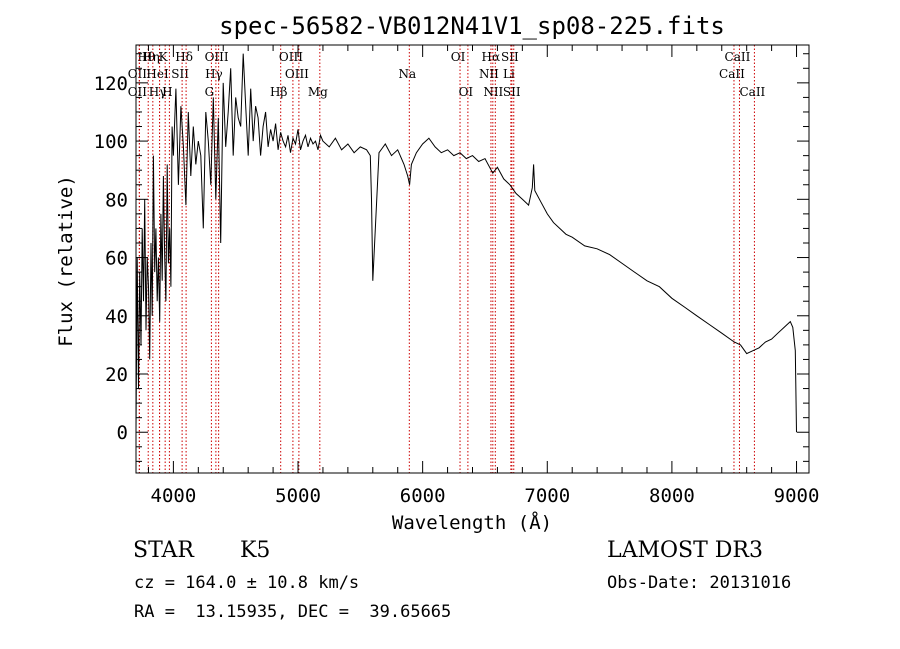 The height and width of the screenshot is (649, 900). What do you see at coordinates (466, 92) in the screenshot?
I see `line-marker-label-19: OI` at bounding box center [466, 92].